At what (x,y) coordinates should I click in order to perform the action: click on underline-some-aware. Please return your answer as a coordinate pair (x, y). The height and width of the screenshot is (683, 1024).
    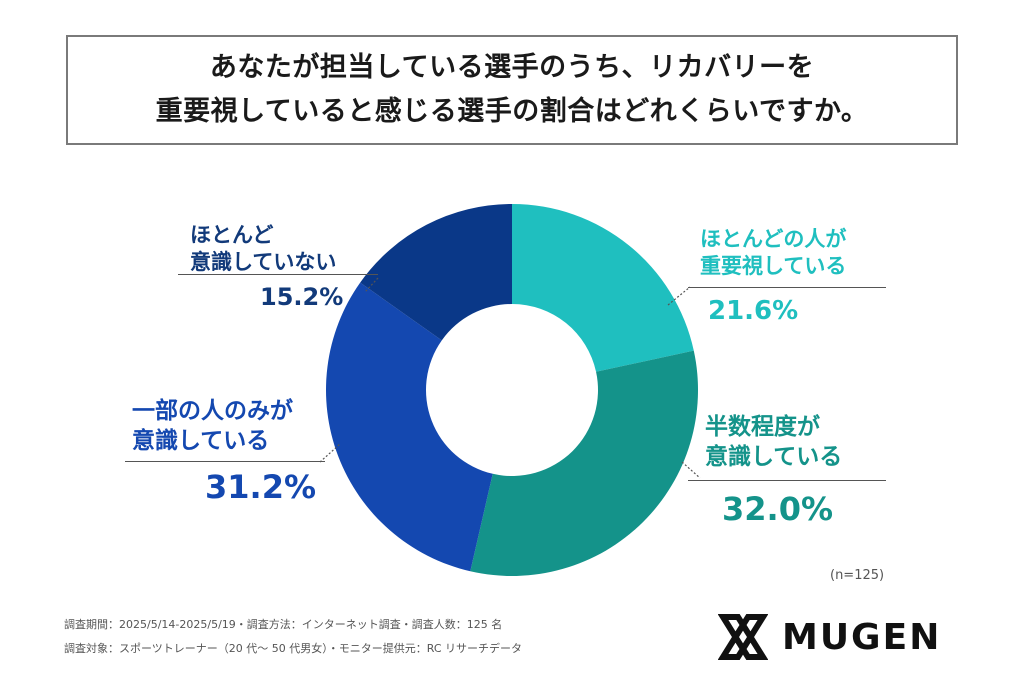
    Looking at the image, I should click on (225, 461).